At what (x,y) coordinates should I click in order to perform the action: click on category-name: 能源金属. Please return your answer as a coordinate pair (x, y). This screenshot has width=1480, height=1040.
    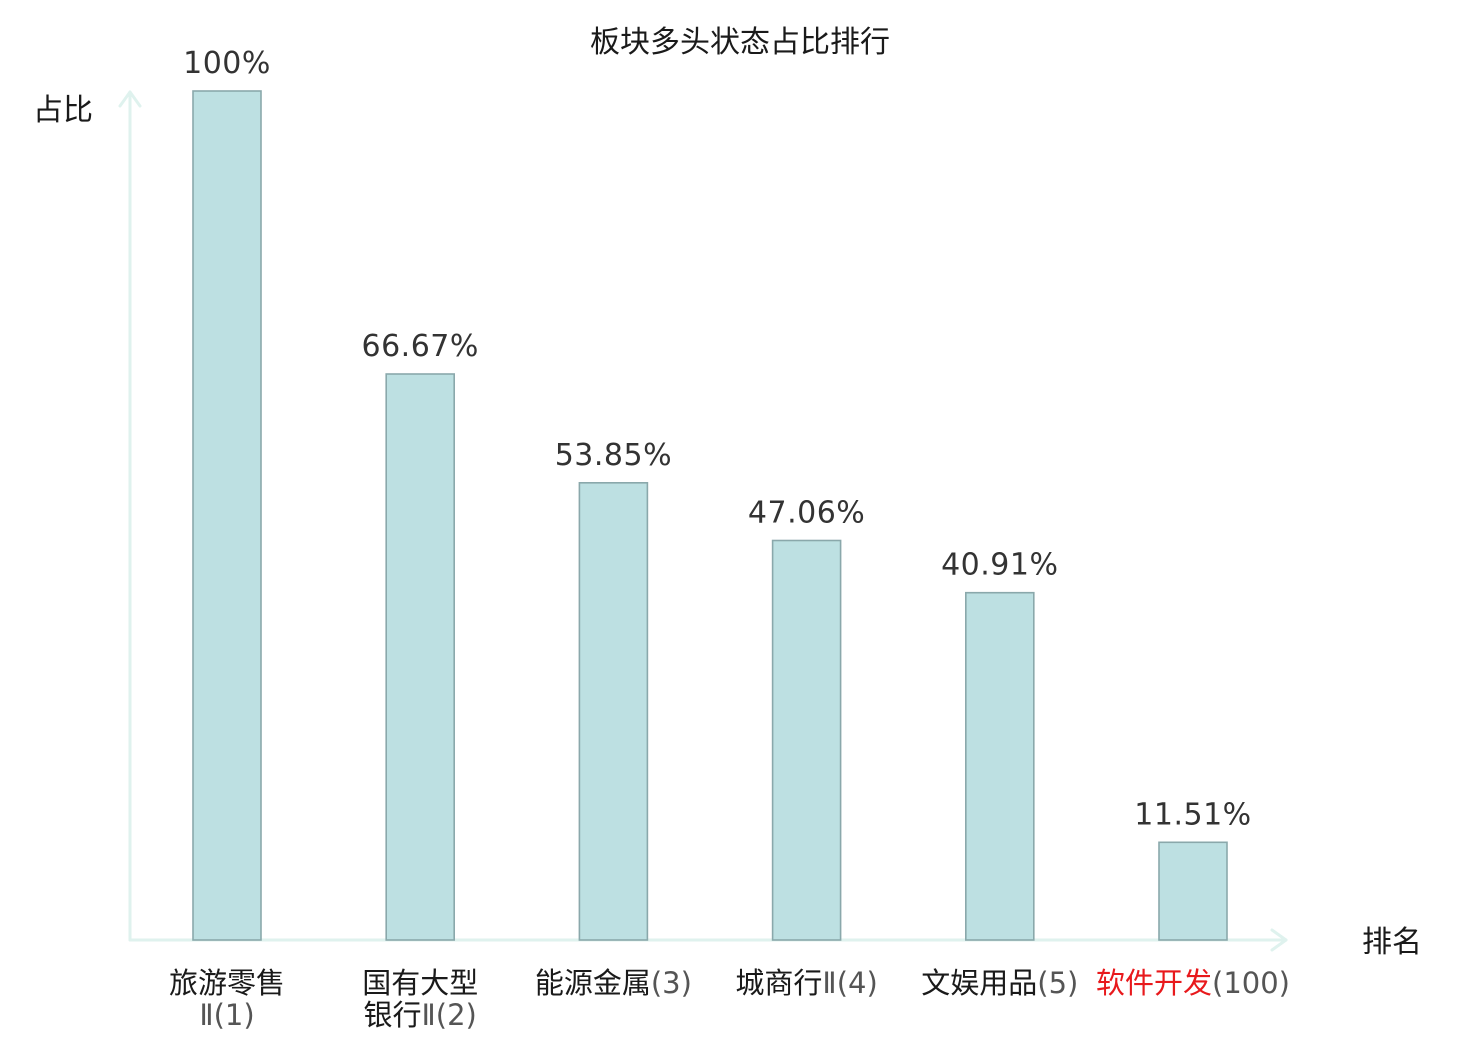
    Looking at the image, I should click on (593, 983).